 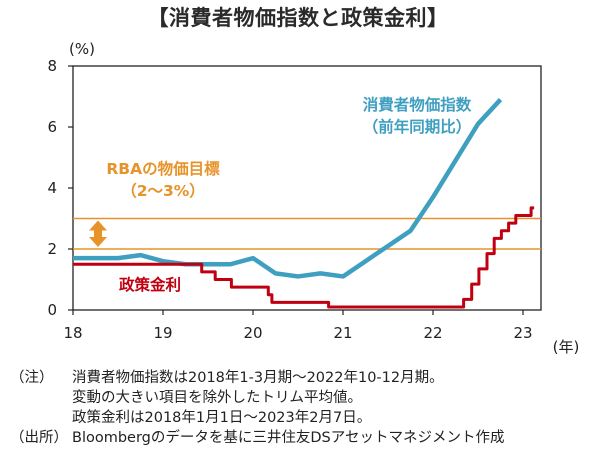 What do you see at coordinates (150, 284) in the screenshot?
I see `series-label-rate: 政策金利` at bounding box center [150, 284].